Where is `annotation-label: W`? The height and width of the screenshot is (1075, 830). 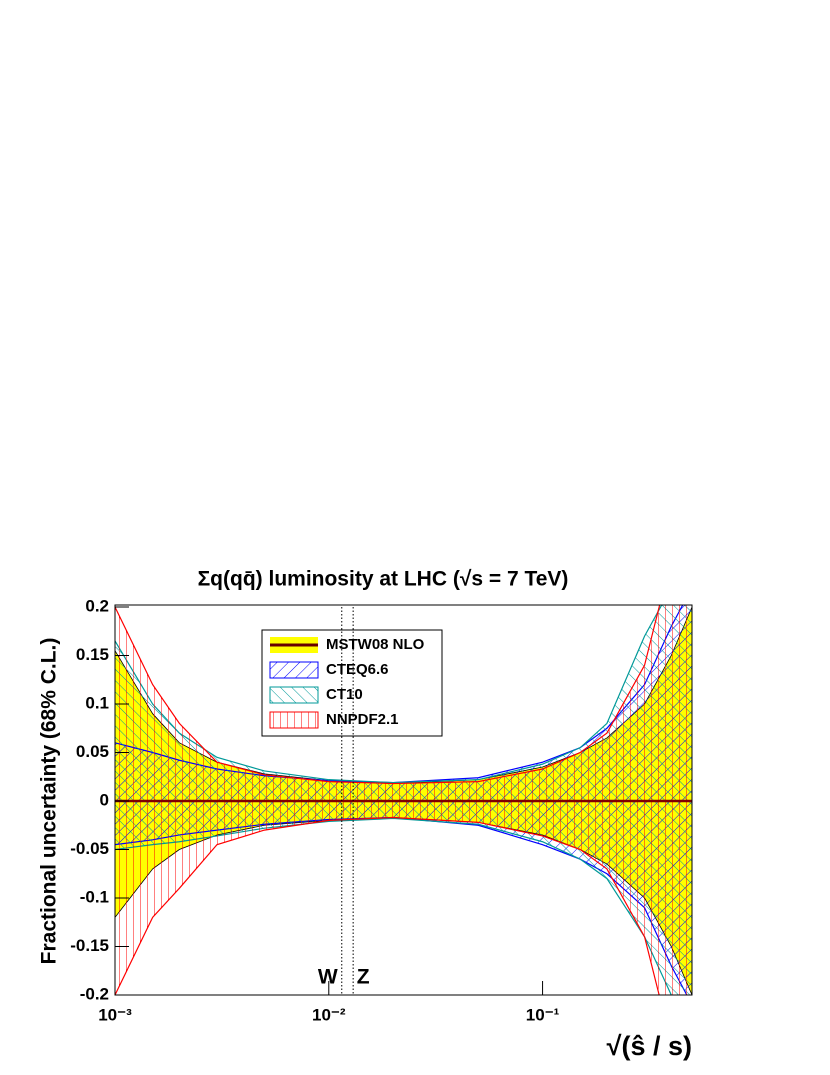 annotation-label: W is located at coordinates (328, 977).